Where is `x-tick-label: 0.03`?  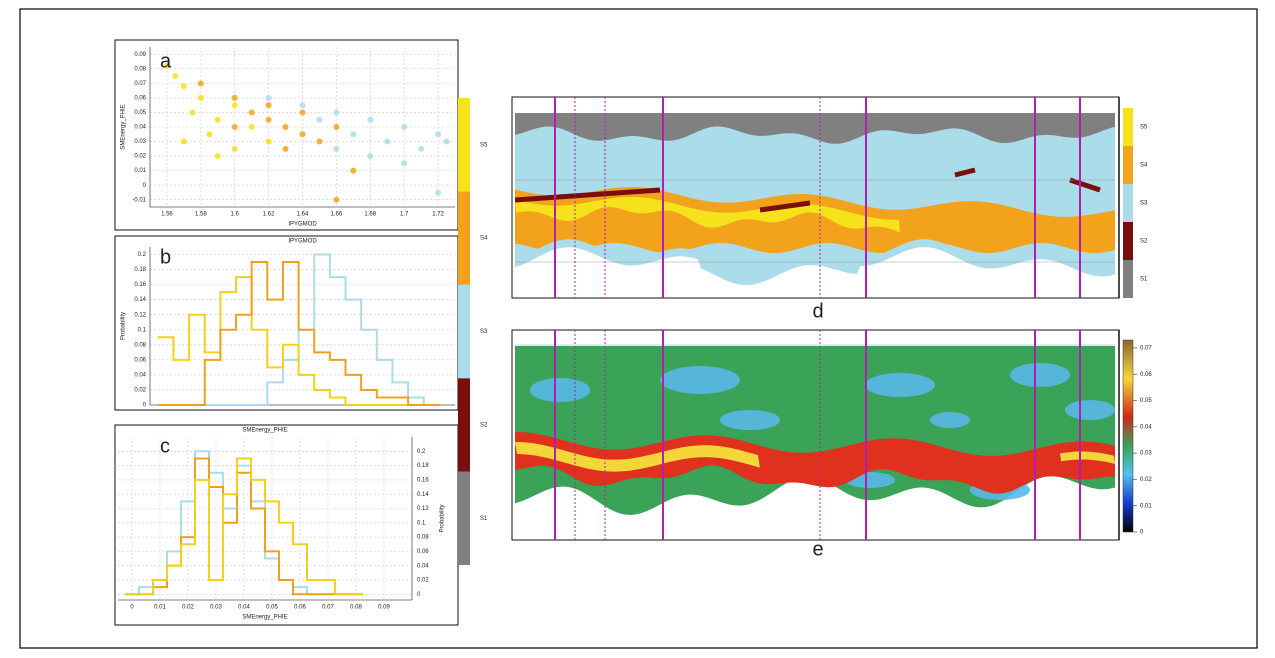 x-tick-label: 0.03 is located at coordinates (216, 608).